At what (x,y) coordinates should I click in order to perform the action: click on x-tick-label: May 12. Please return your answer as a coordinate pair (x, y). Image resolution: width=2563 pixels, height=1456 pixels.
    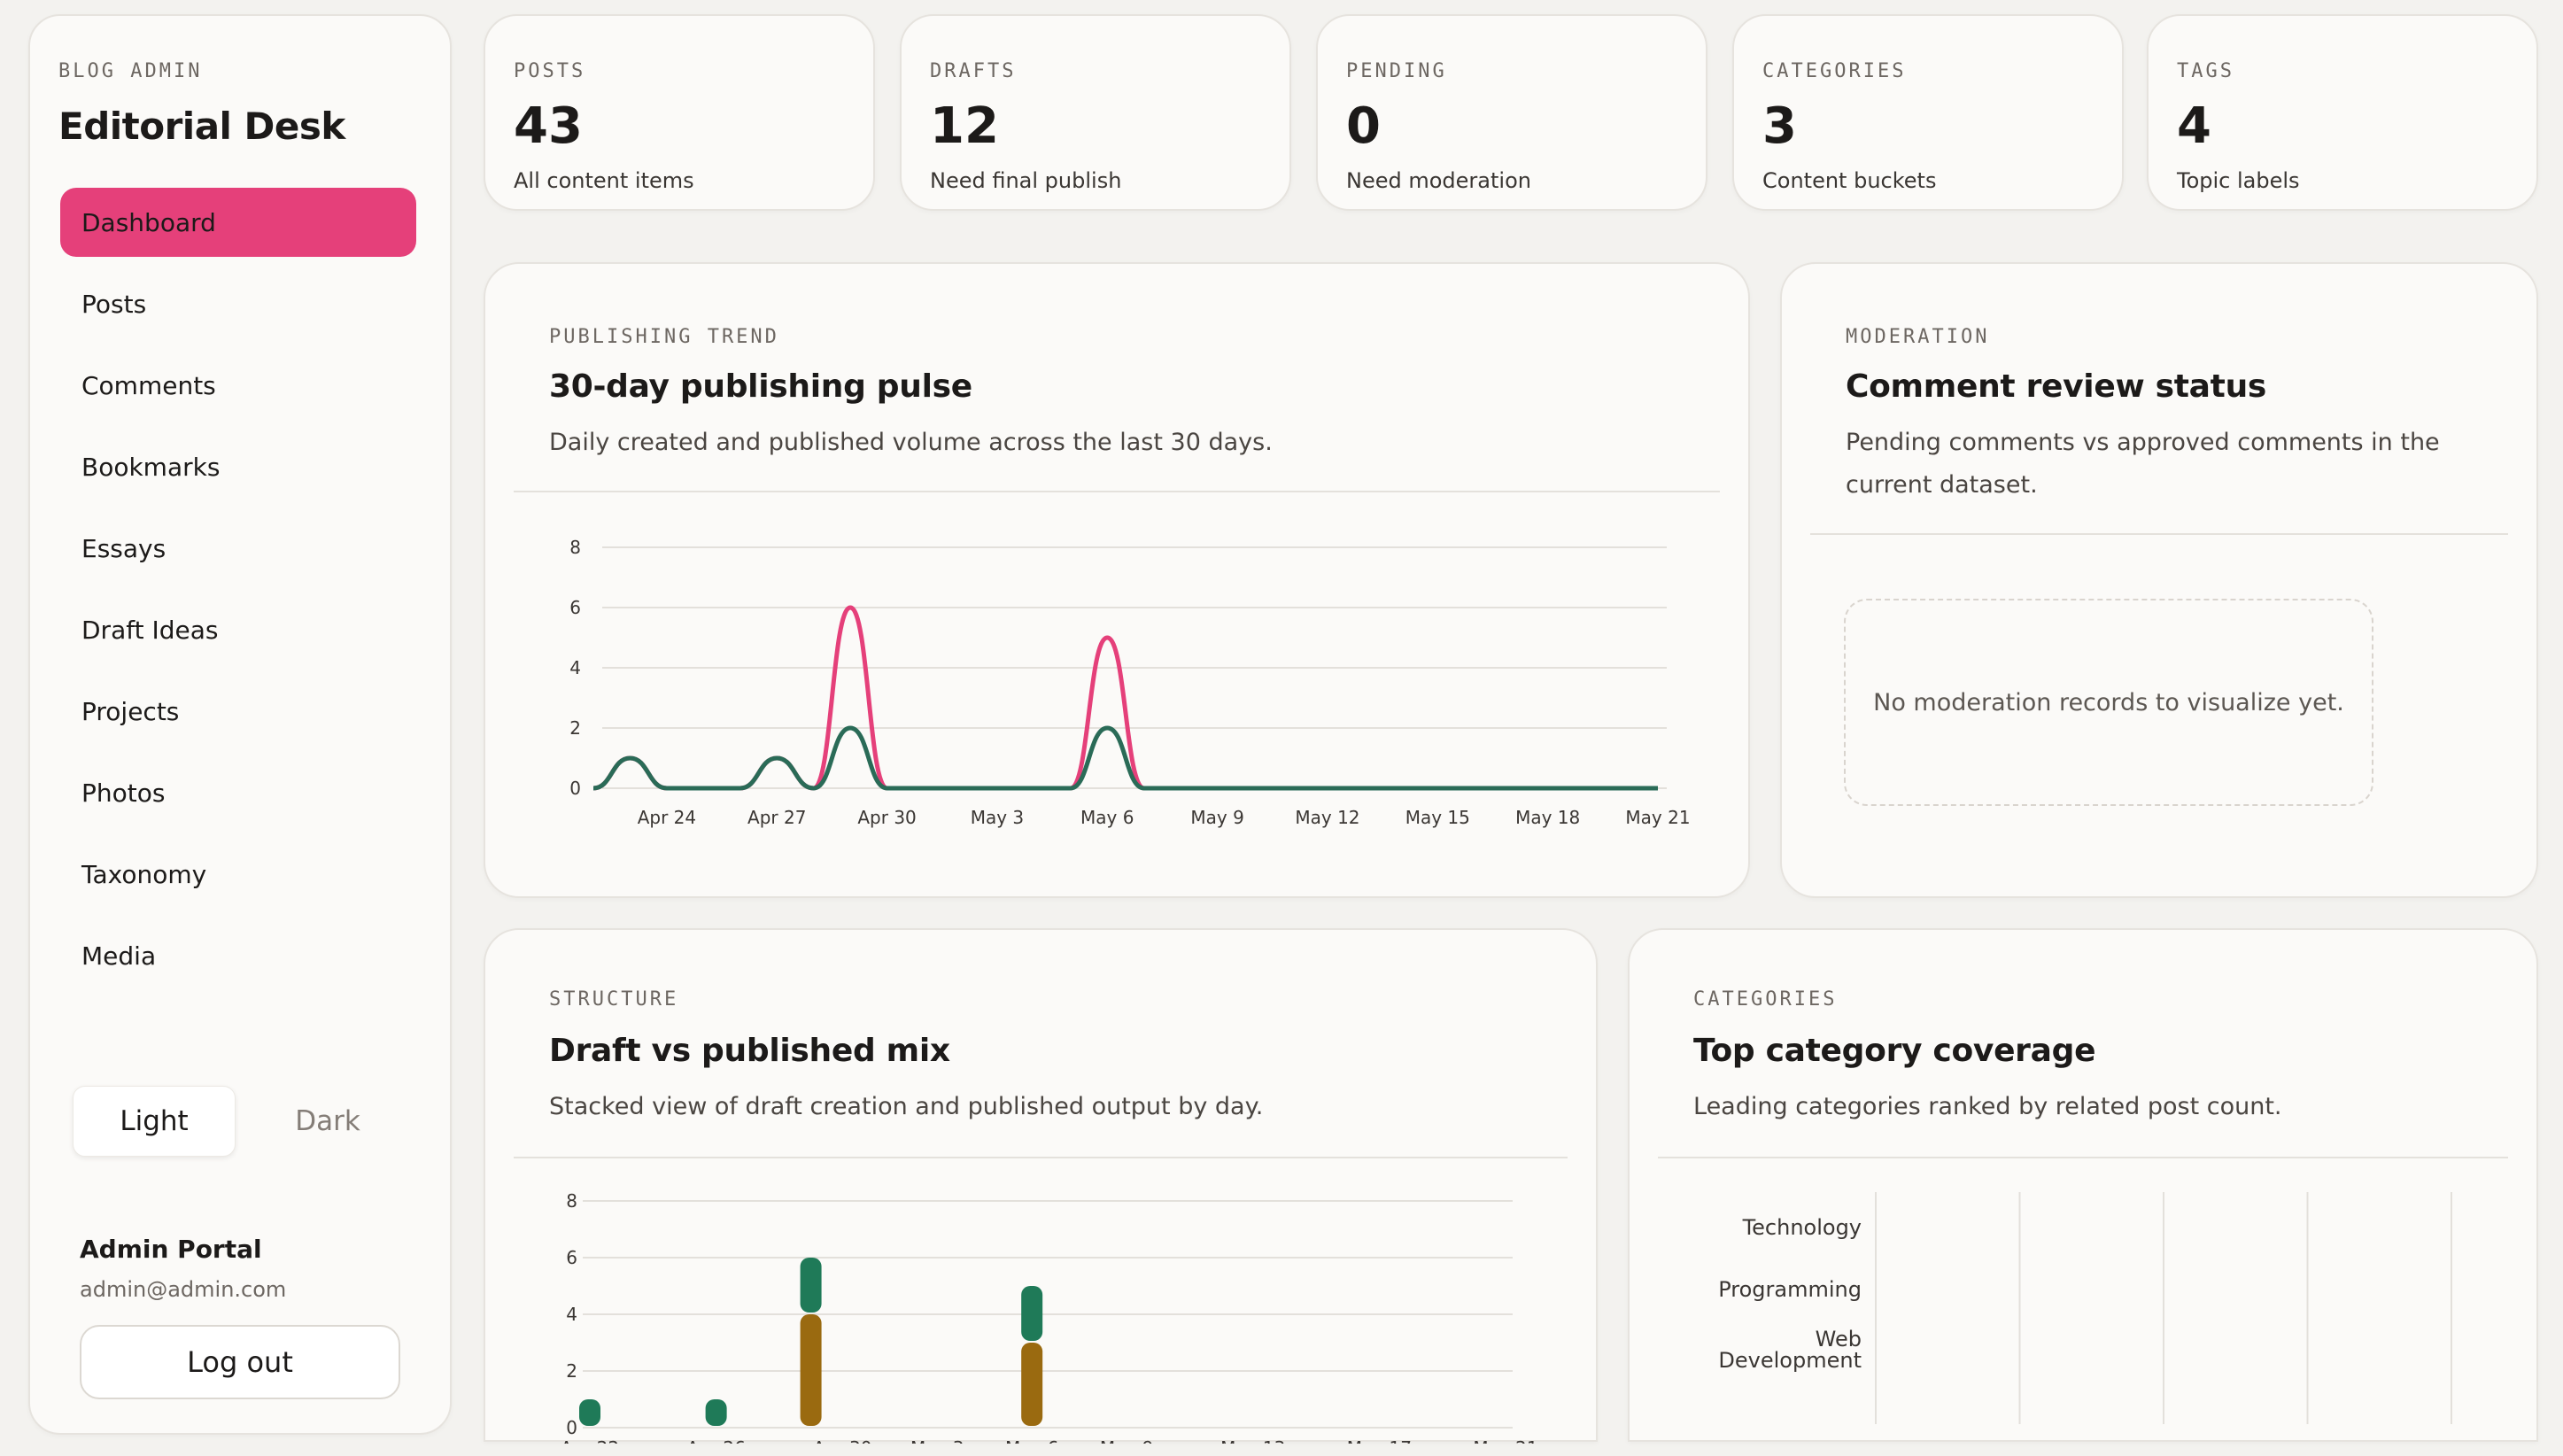
    Looking at the image, I should click on (1327, 817).